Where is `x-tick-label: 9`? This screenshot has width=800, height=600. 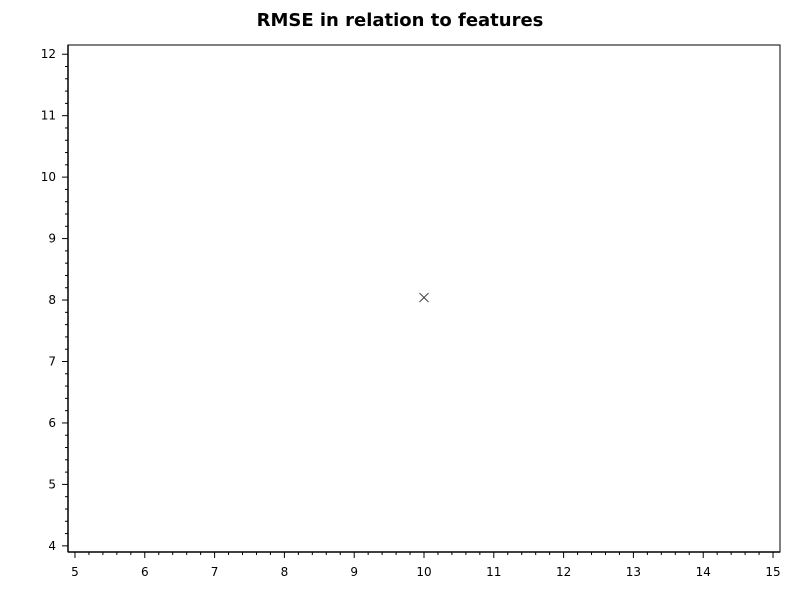
x-tick-label: 9 is located at coordinates (354, 572).